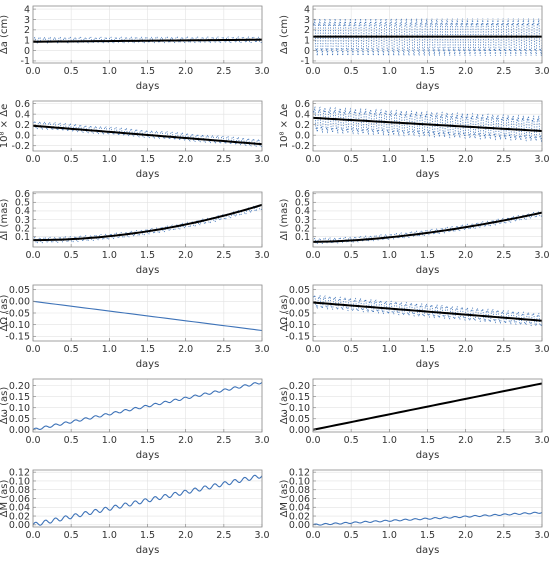 The height and width of the screenshot is (561, 550). What do you see at coordinates (22, 125) in the screenshot?
I see `y-tick-label: 0.2` at bounding box center [22, 125].